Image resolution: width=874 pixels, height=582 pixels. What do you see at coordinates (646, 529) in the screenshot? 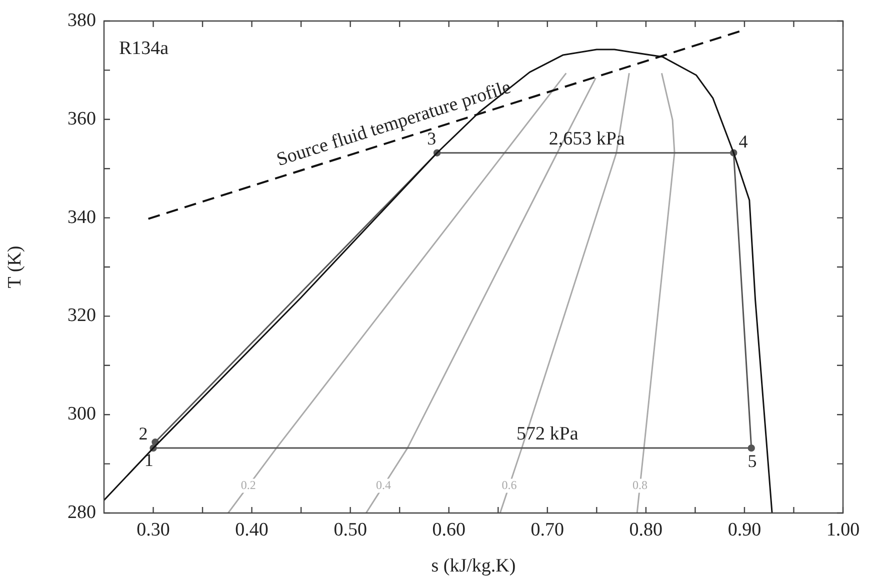
I see `x-tick-label: 0.80` at bounding box center [646, 529].